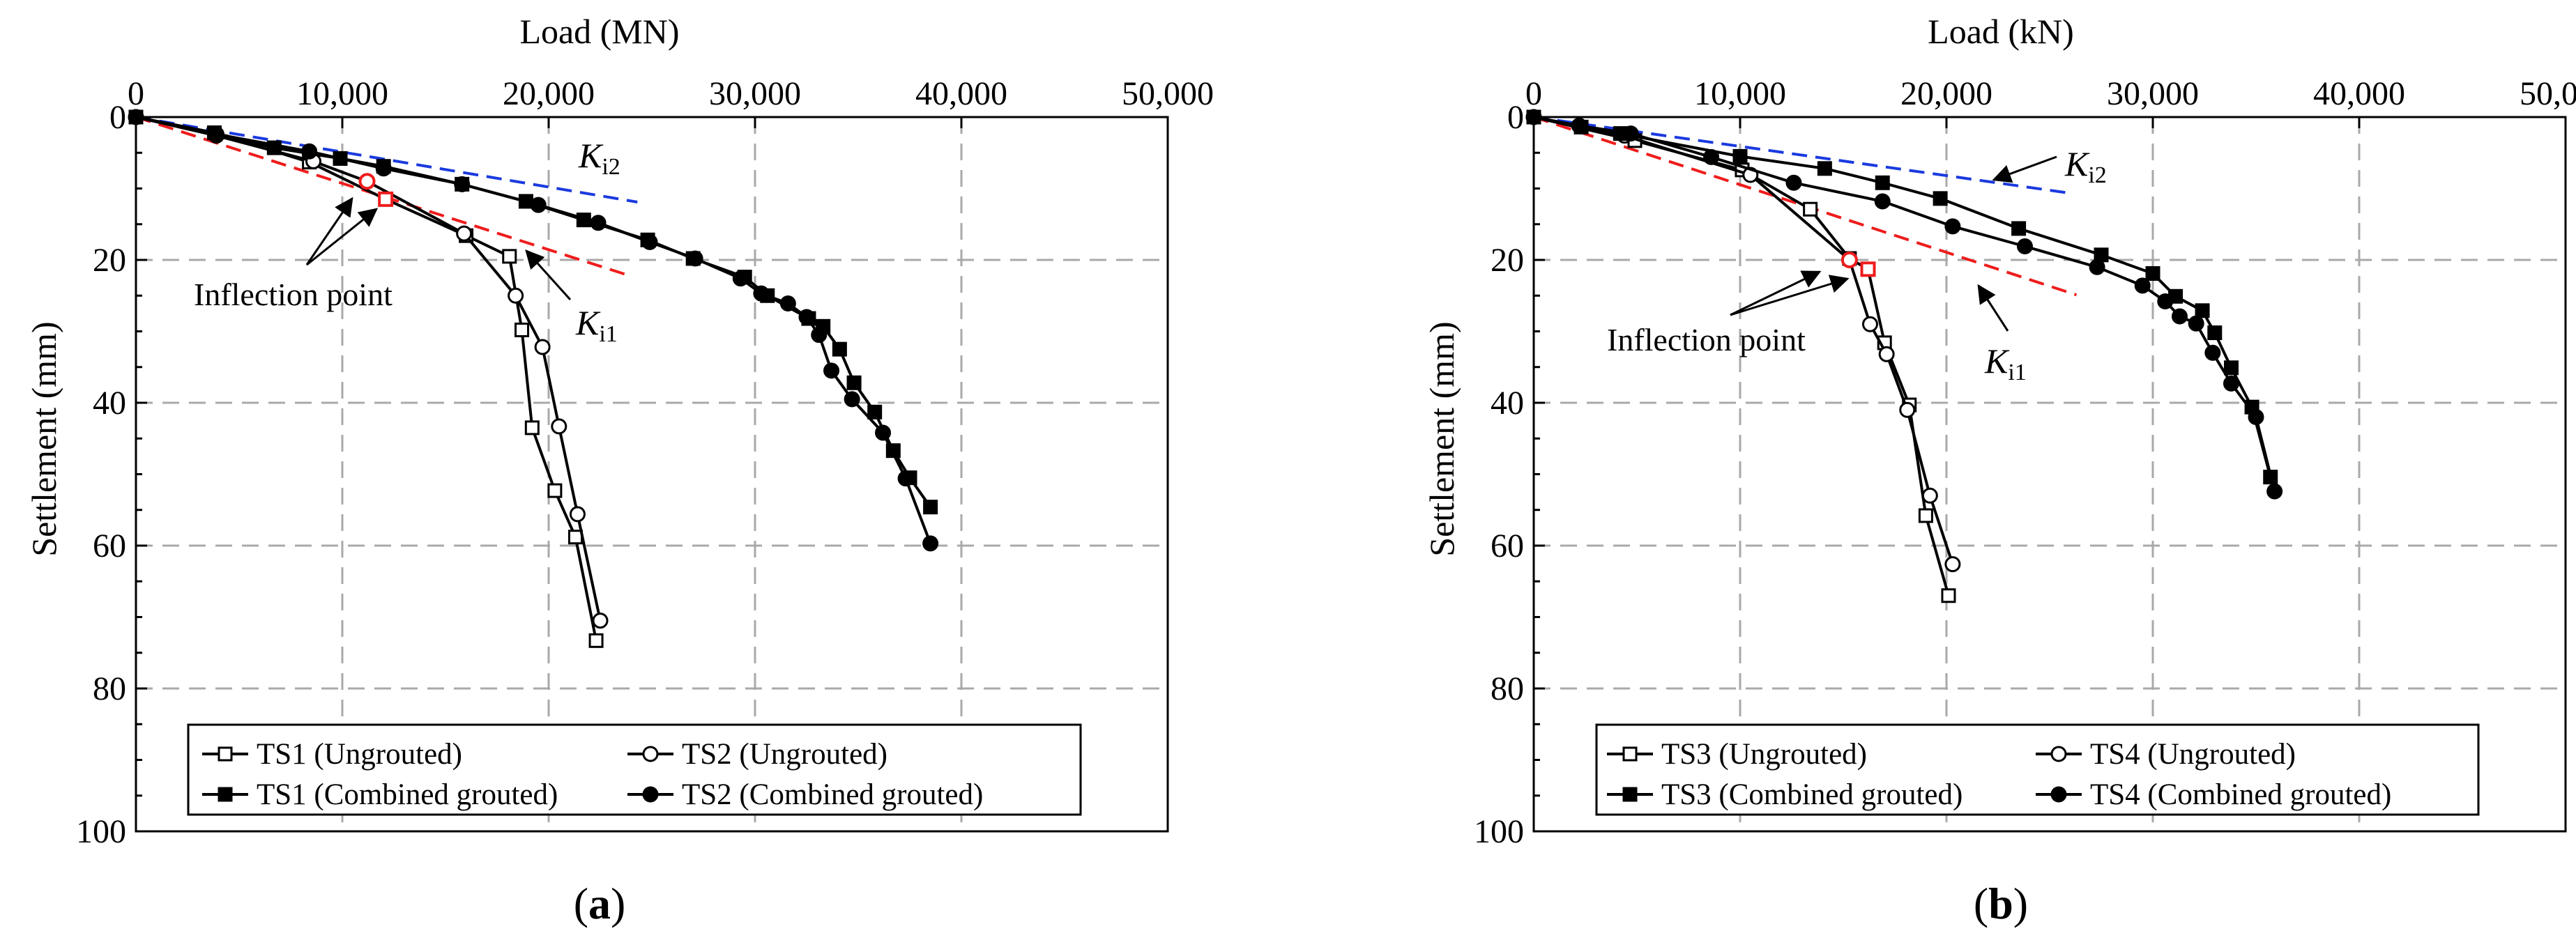  I want to click on legend-box-b, so click(2037, 769).